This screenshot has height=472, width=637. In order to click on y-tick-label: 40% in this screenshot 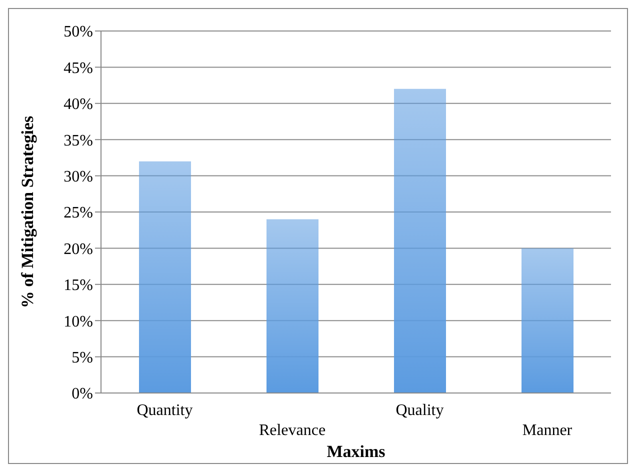, I will do `click(78, 105)`.